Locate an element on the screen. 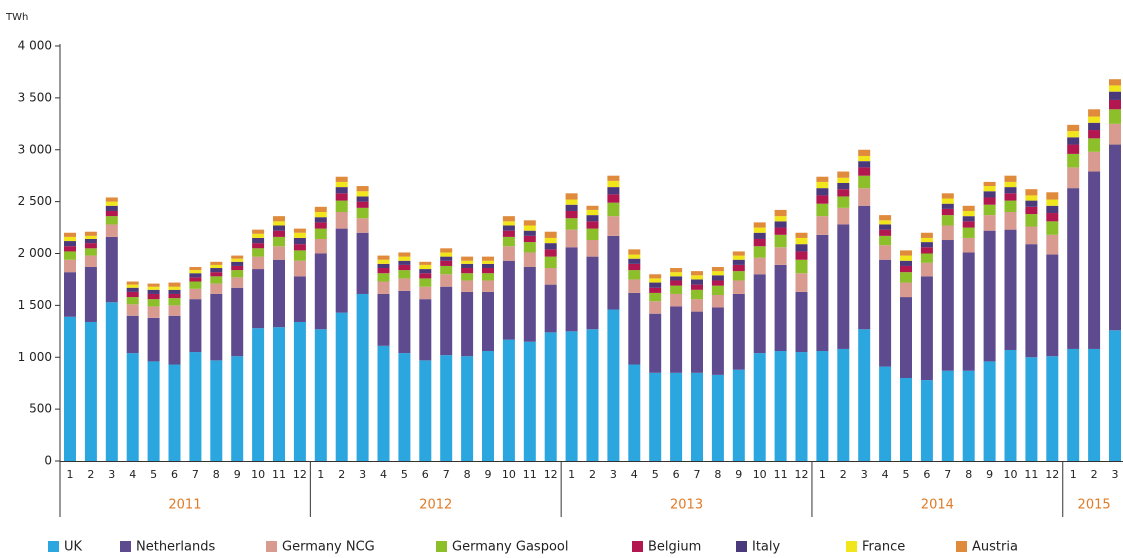 Image resolution: width=1123 pixels, height=558 pixels. y-tick-label: 1 500 is located at coordinates (35, 305).